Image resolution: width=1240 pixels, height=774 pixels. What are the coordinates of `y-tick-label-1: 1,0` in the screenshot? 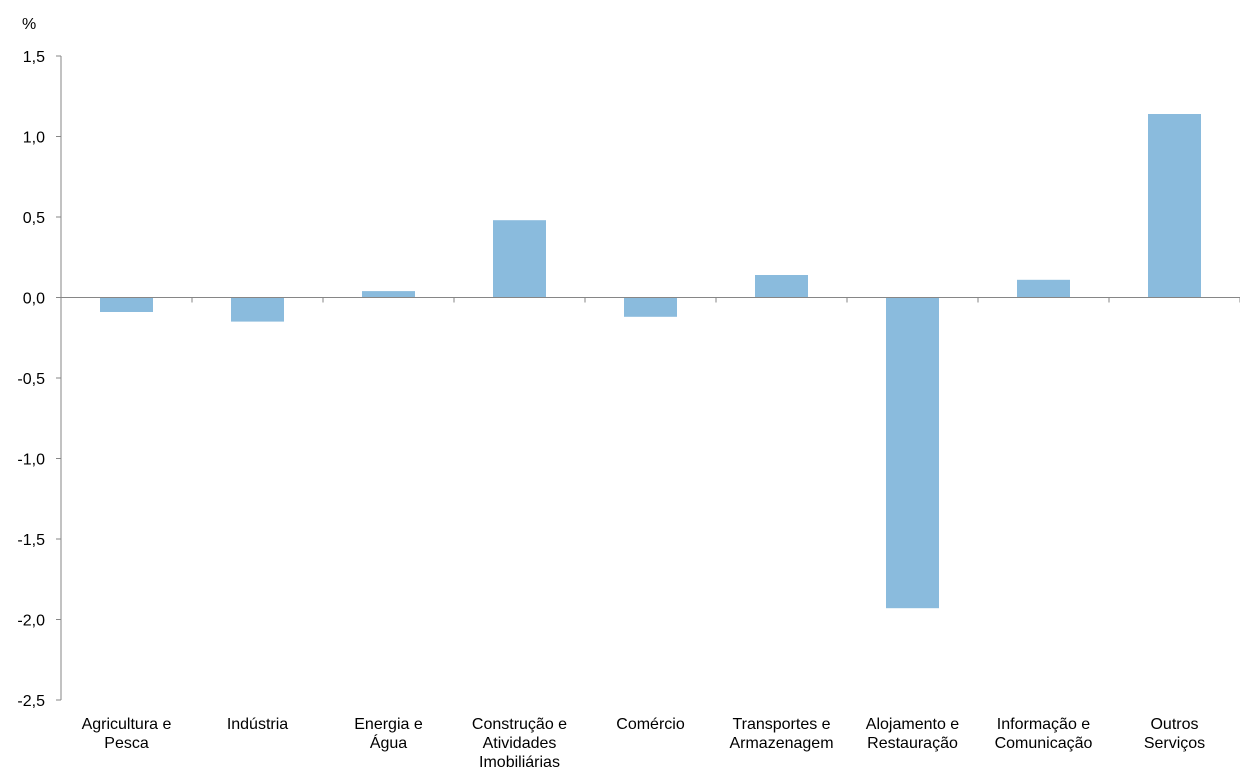 It's located at (34, 138).